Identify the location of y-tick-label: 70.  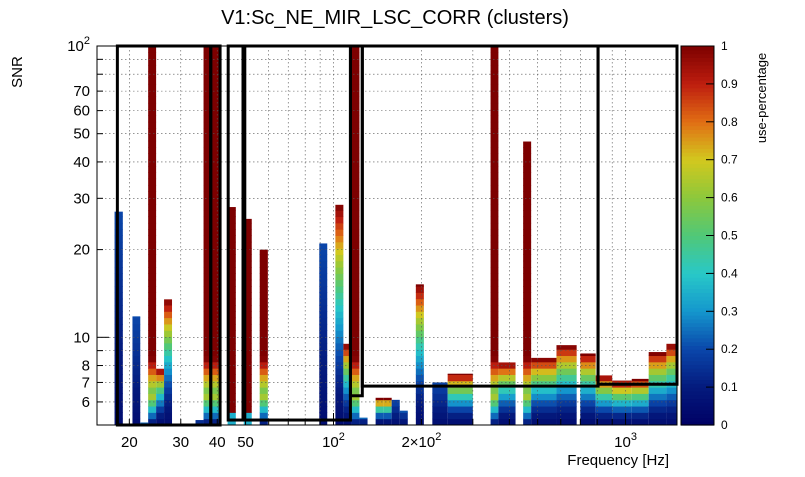
(81, 91).